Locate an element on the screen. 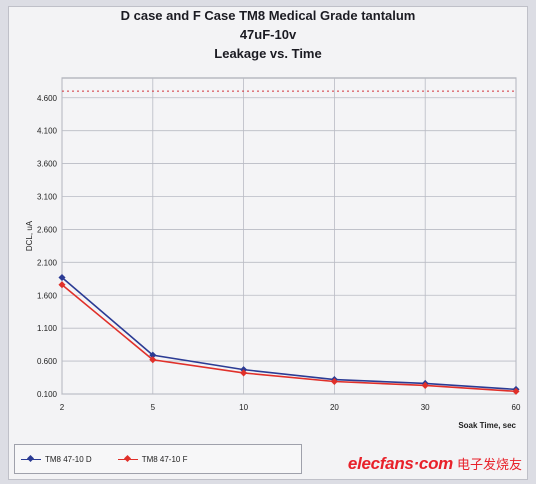 The height and width of the screenshot is (484, 536). chart-subtitle: 47uF-10v is located at coordinates (268, 34).